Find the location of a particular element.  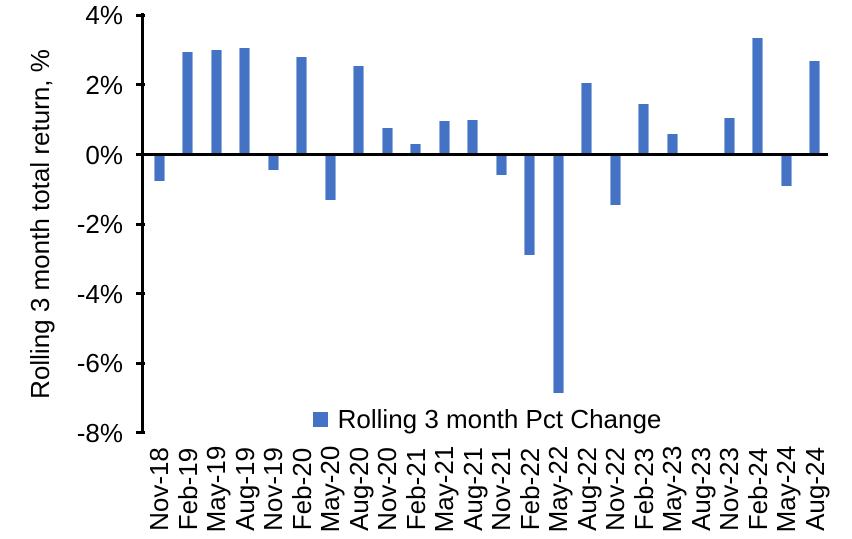

x-tick-label: Feb-21 is located at coordinates (415, 489).